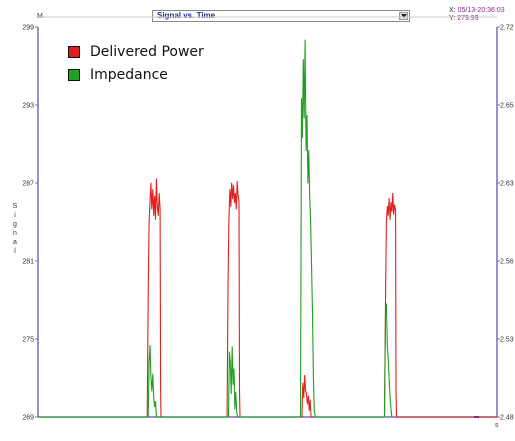  Describe the element at coordinates (507, 418) in the screenshot. I see `y-tick-label-right: 2.48` at that location.